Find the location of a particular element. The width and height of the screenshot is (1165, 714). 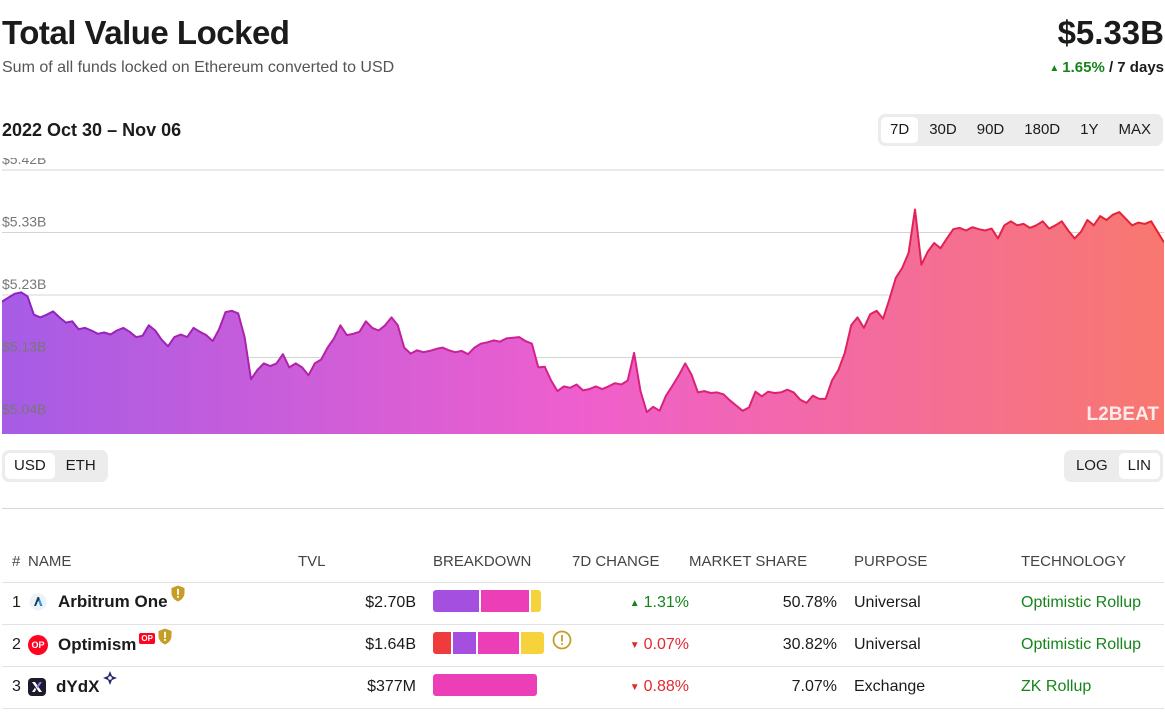

table-row: 3 dYdX $377M ▼ 0.88% is located at coordinates (583, 687).